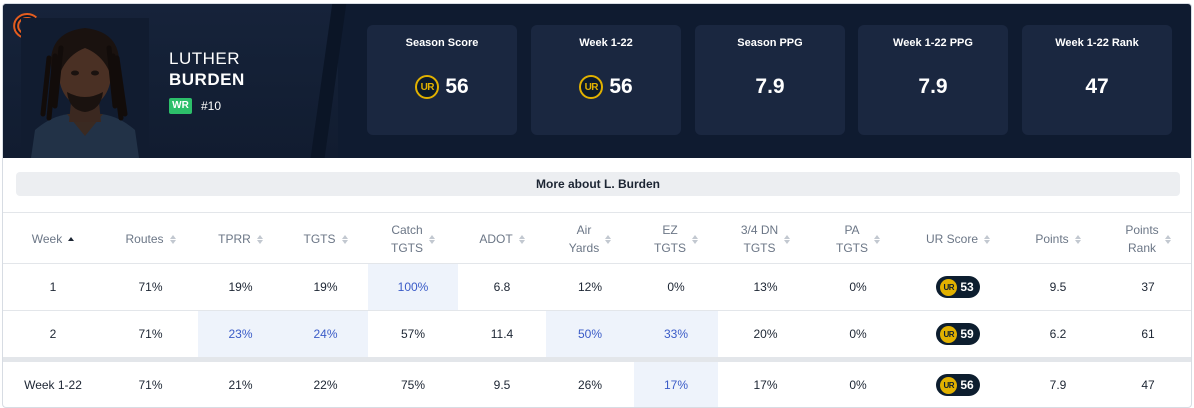  I want to click on stat-card-season-ppg: Season PPG 7.9, so click(770, 80).